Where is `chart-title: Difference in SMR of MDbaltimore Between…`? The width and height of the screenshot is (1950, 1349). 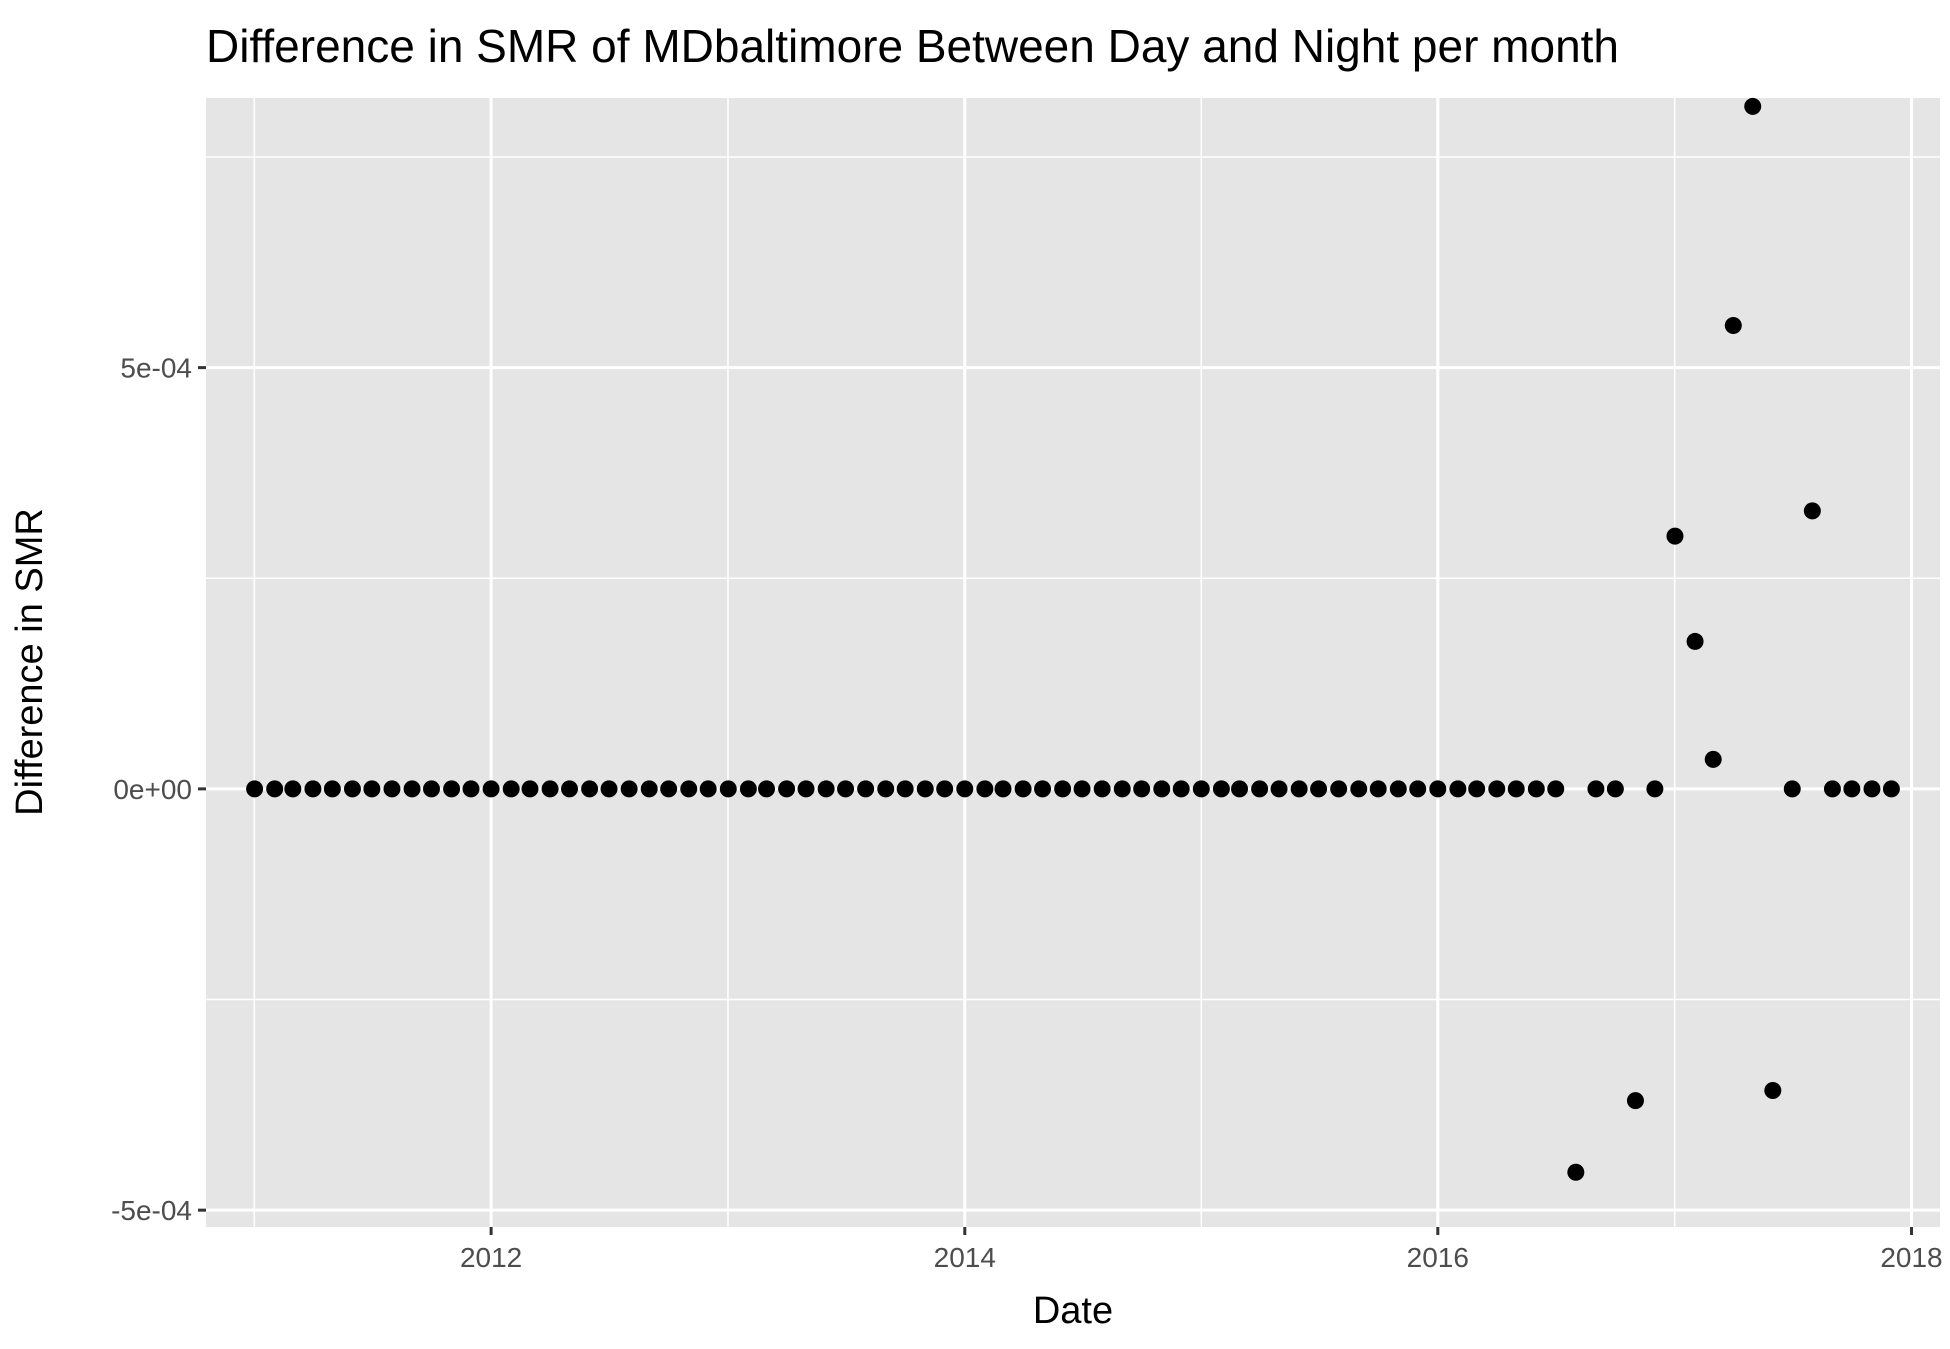
chart-title: Difference in SMR of MDbaltimore Between… is located at coordinates (912, 46).